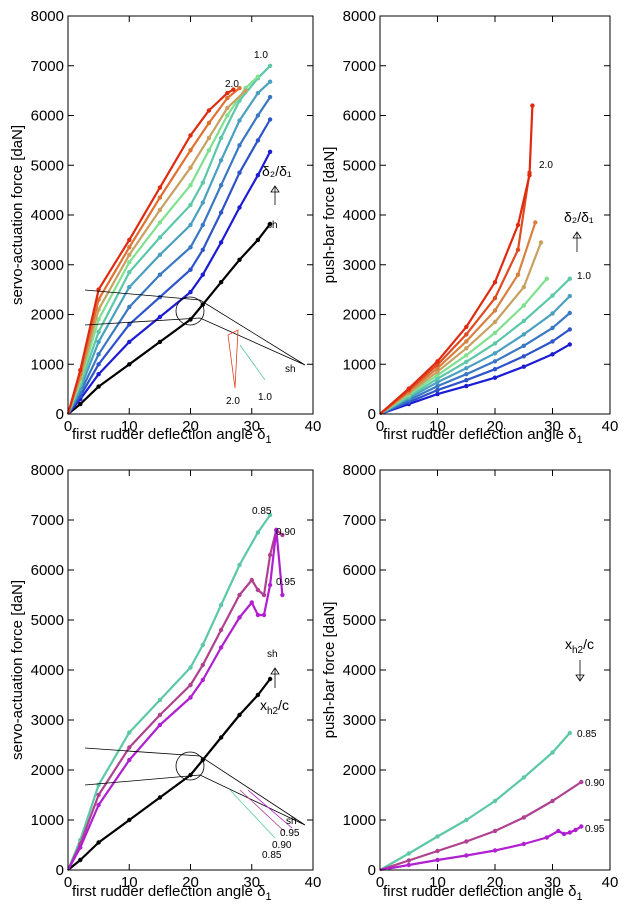 The height and width of the screenshot is (917, 624). I want to click on inset-label-sh: sh, so click(291, 821).